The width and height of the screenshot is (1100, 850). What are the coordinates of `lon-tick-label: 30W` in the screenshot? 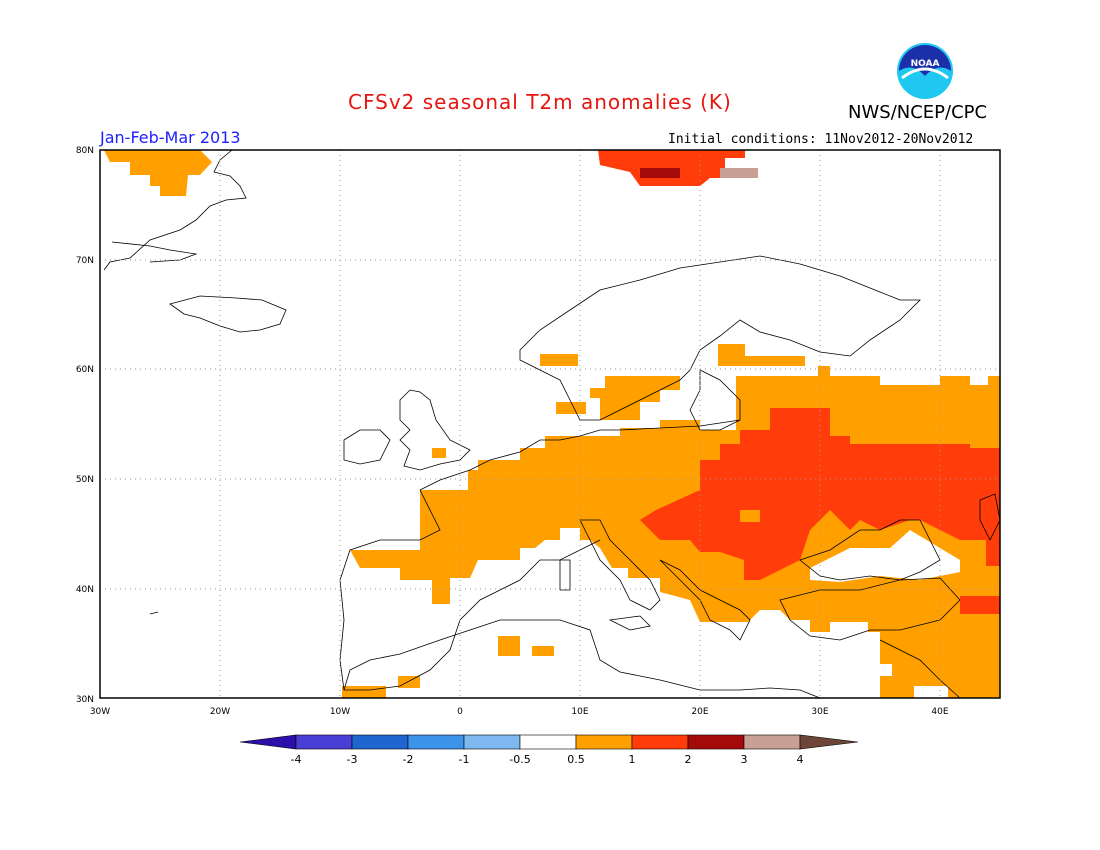 It's located at (100, 712).